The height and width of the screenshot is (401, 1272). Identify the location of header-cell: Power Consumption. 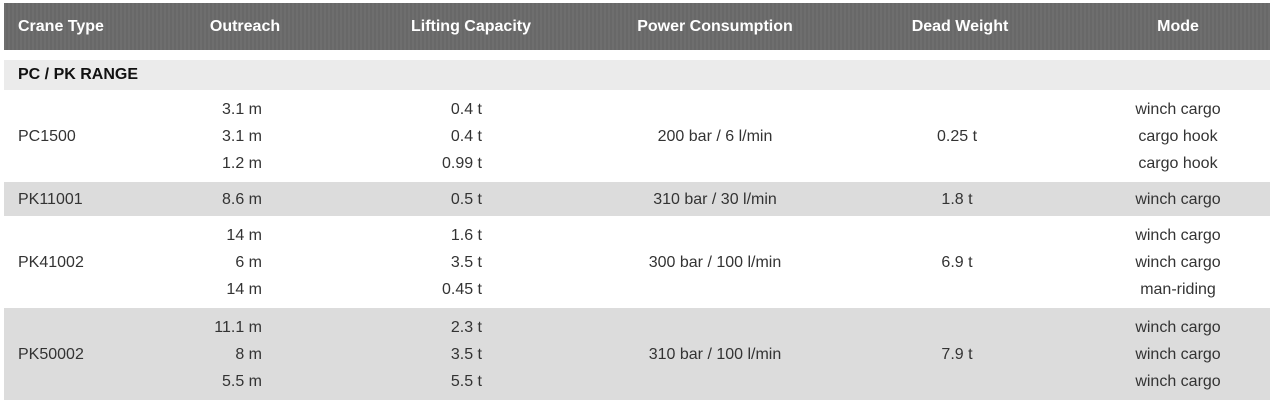
(715, 26).